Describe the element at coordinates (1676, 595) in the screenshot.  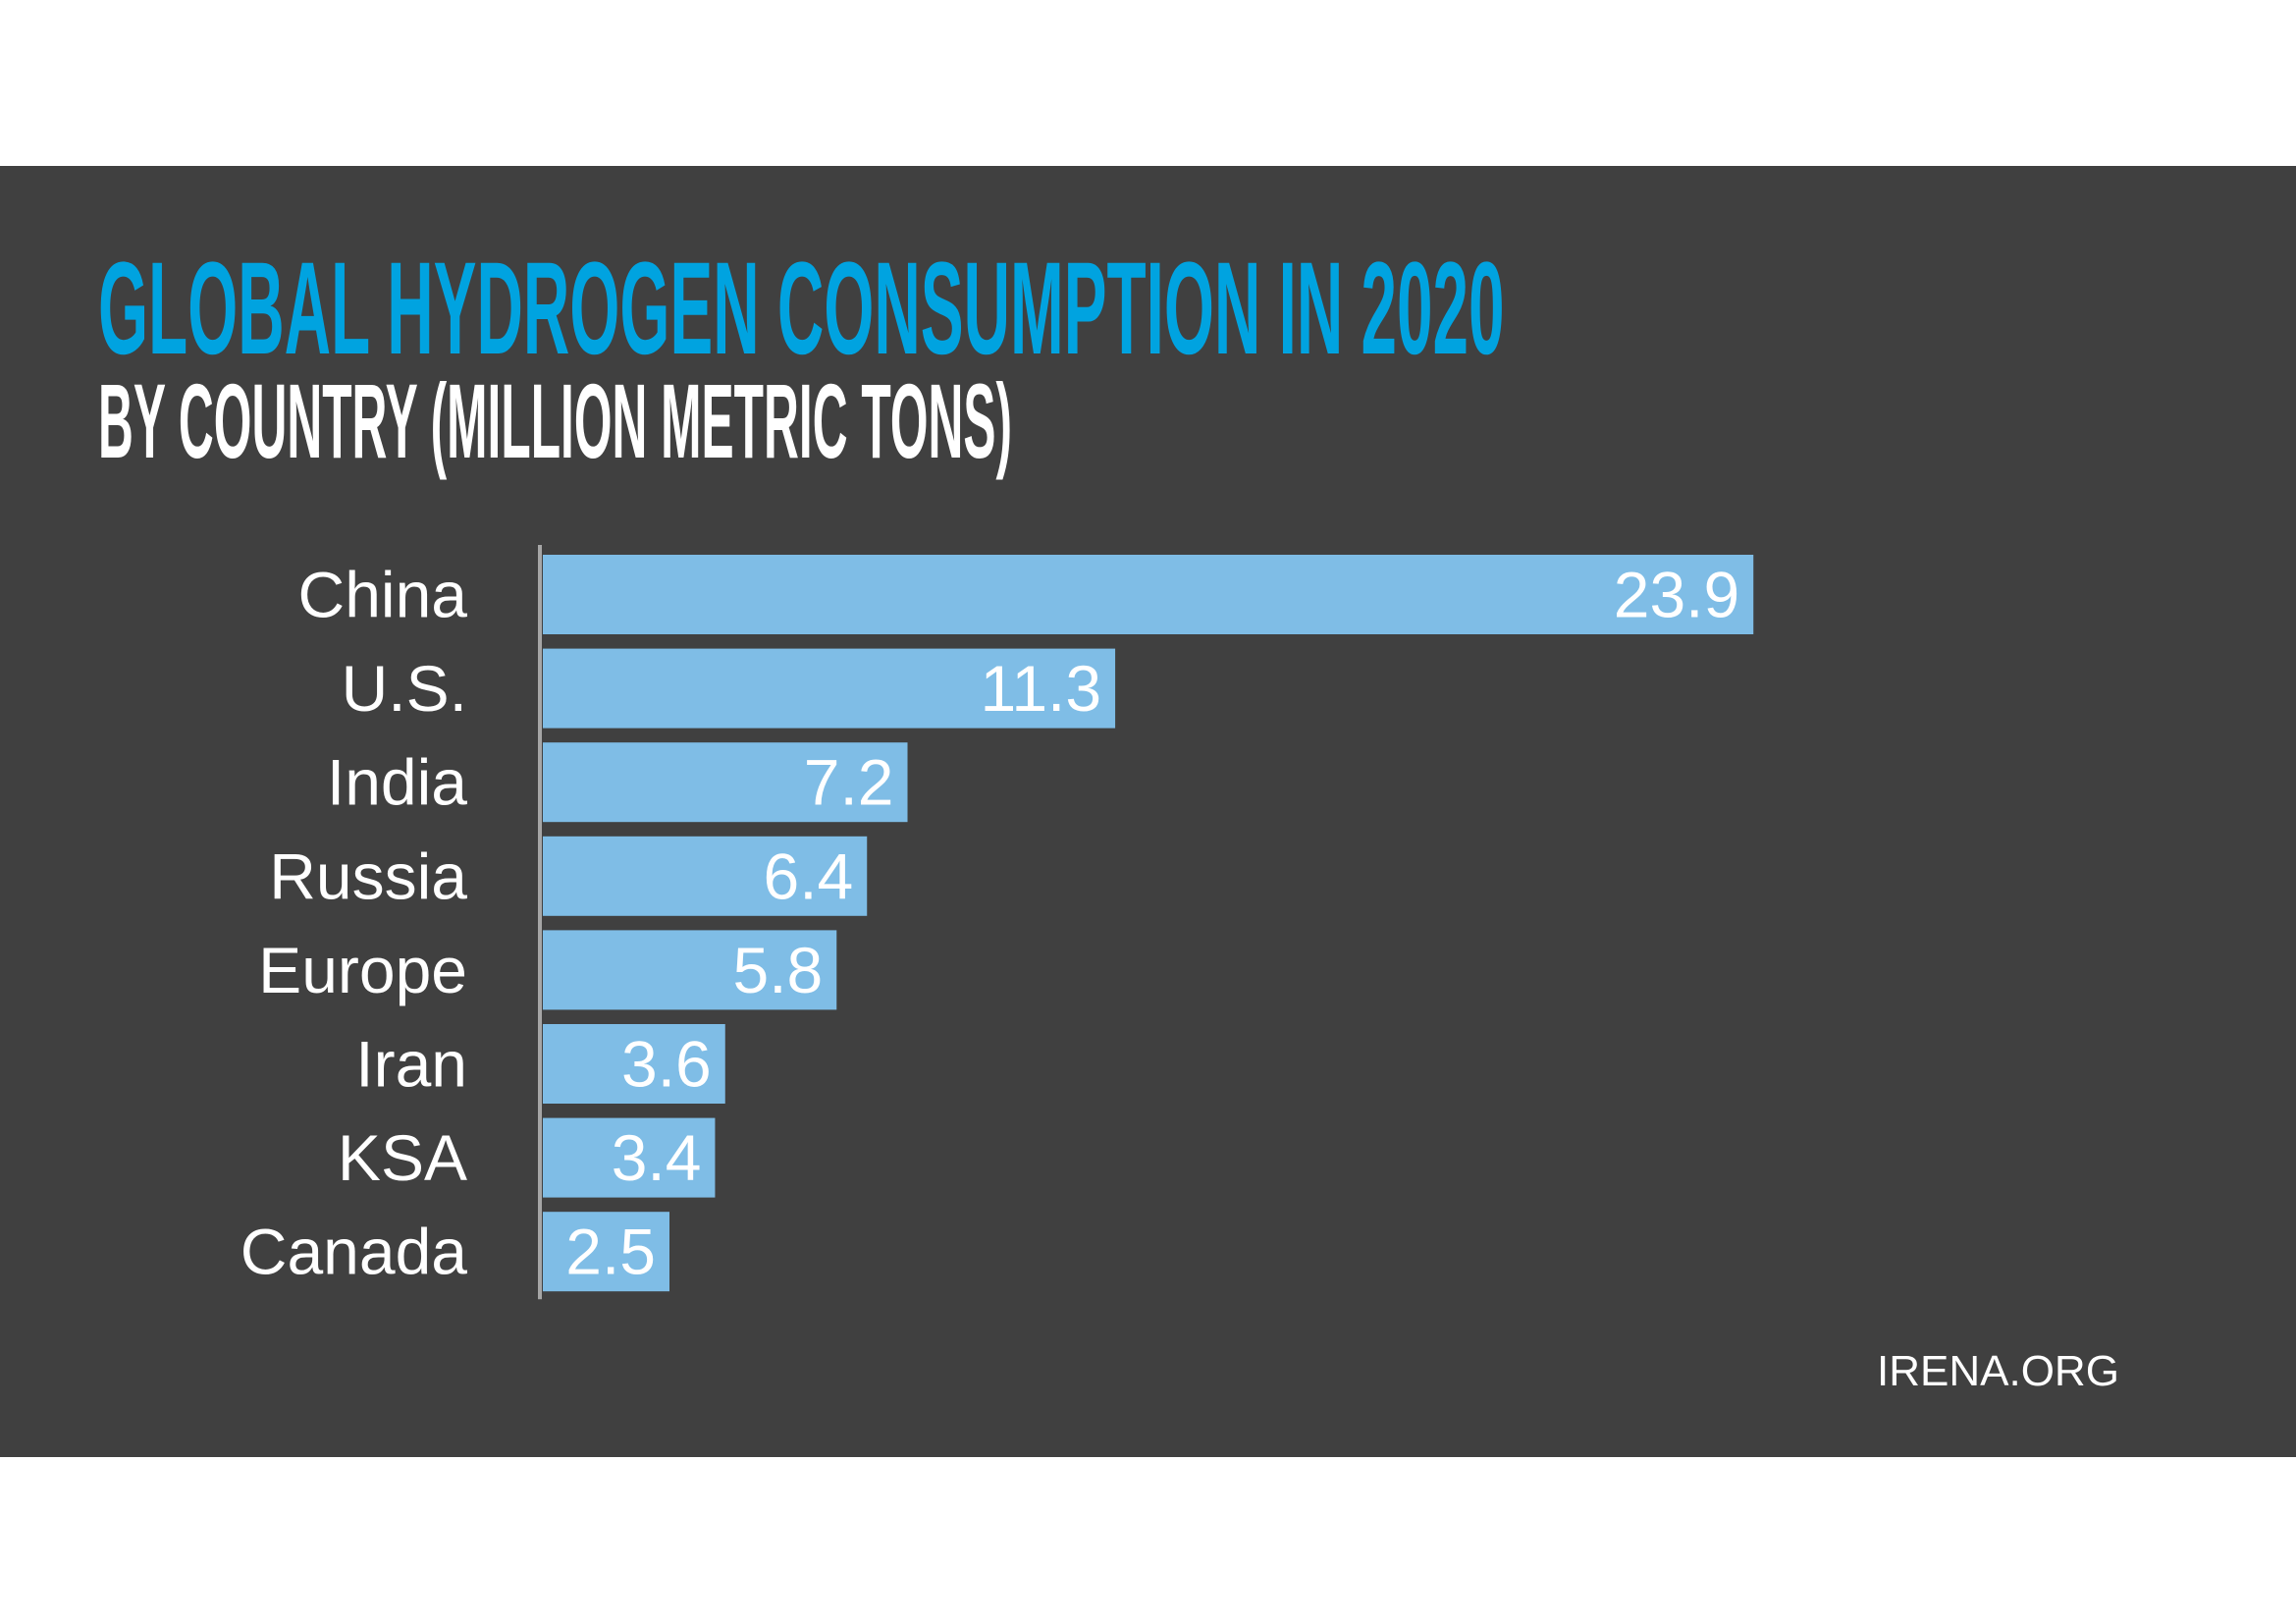
I see `data-label: 23.9` at that location.